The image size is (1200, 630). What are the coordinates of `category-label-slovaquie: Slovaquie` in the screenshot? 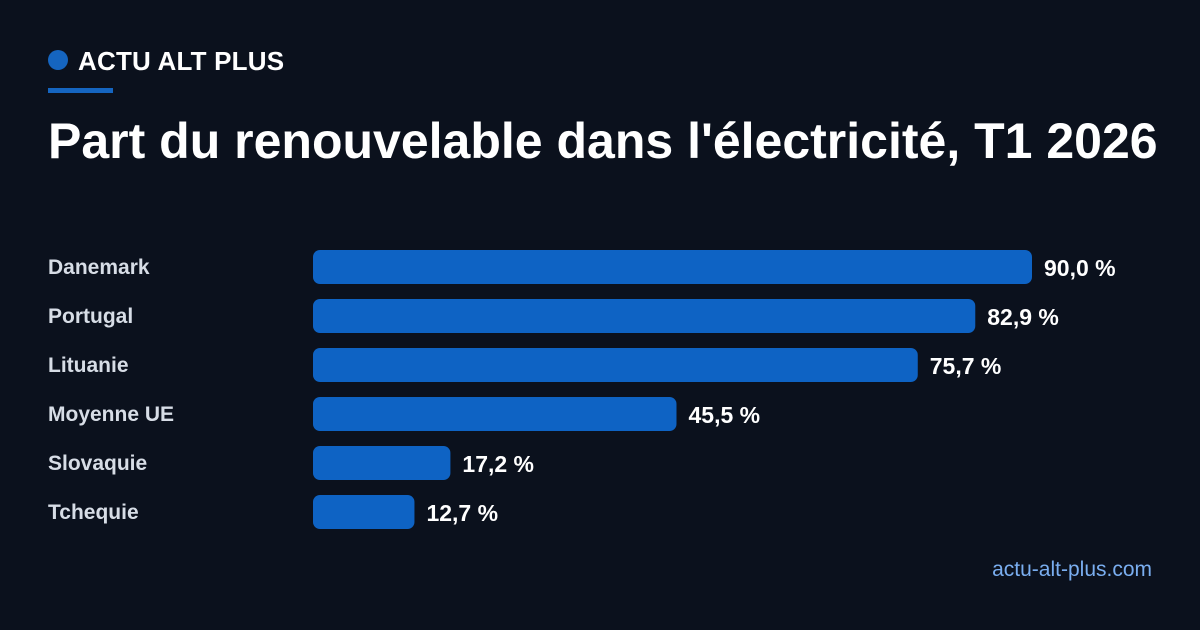 It's located at (97, 463).